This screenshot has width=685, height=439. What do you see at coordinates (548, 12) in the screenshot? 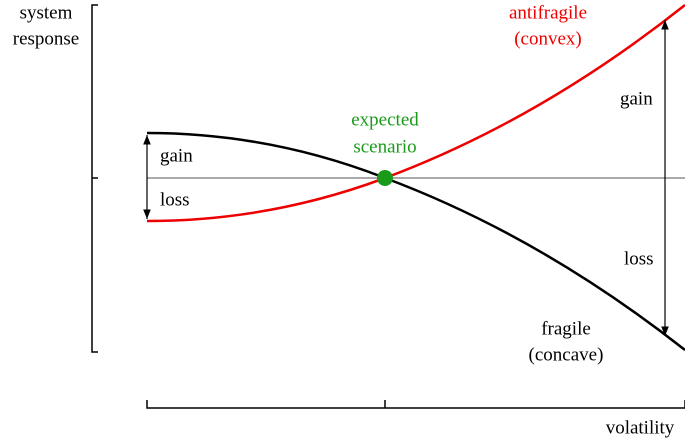
I see `convex-label: antifragile` at bounding box center [548, 12].